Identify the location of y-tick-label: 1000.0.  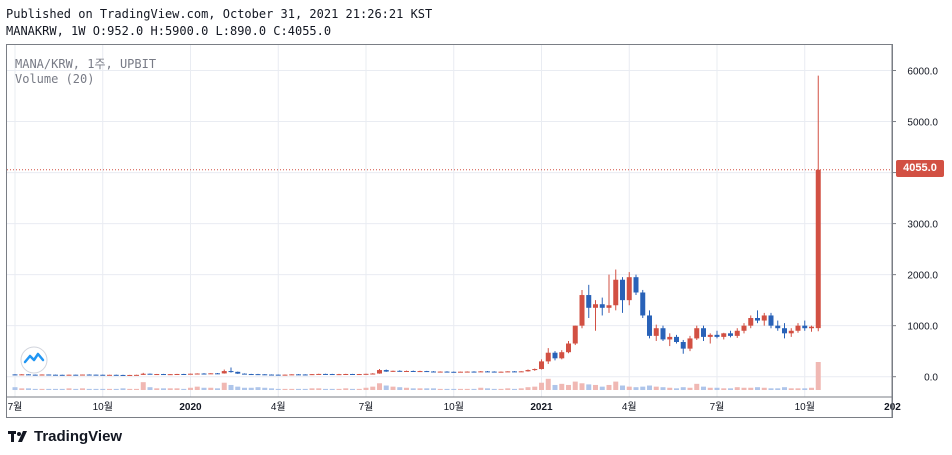
(922, 327).